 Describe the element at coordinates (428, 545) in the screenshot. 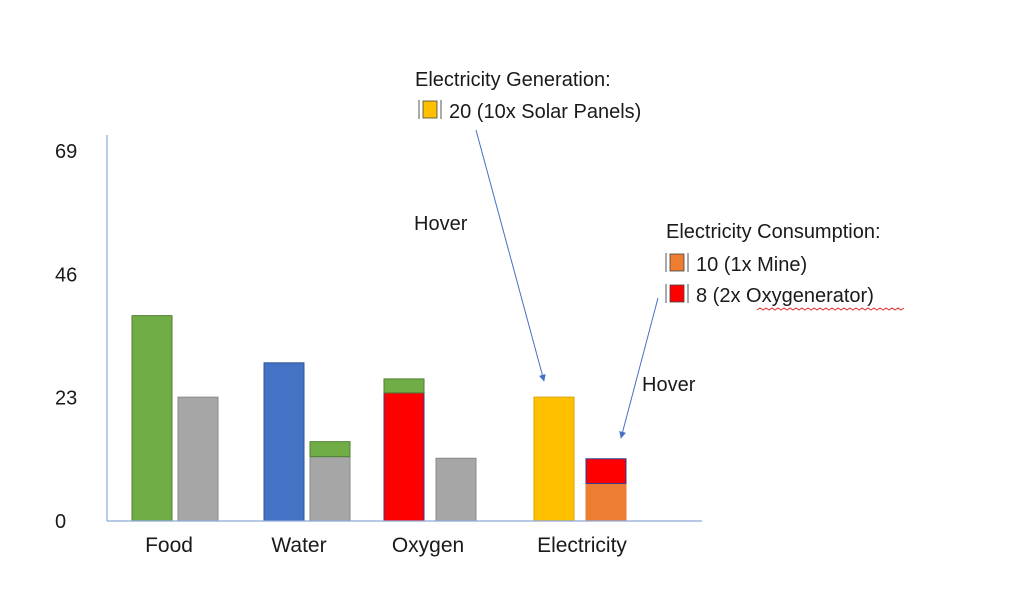

I see `x-category-label: Oxygen` at that location.